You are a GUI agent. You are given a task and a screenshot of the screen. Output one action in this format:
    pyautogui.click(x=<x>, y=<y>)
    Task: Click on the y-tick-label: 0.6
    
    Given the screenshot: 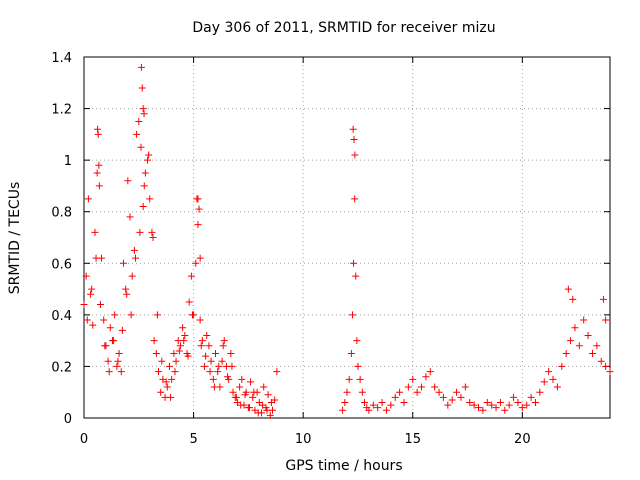 What is the action you would take?
    pyautogui.click(x=61, y=264)
    